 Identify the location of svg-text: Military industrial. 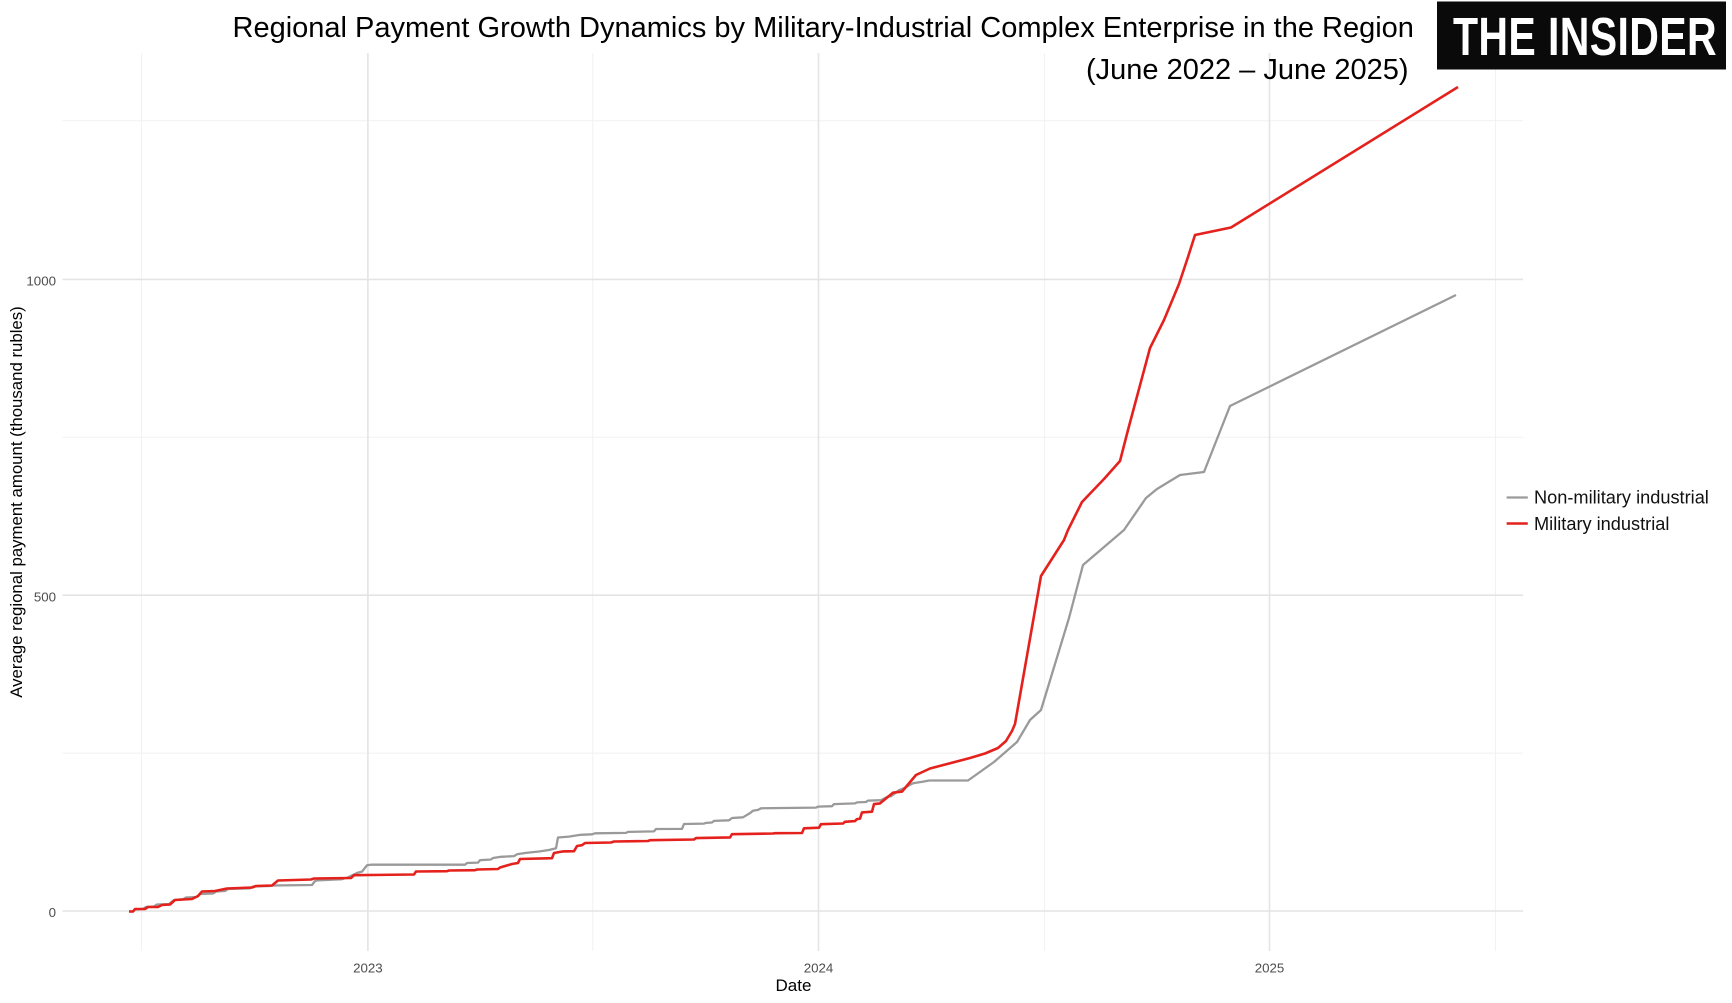
(1601, 524).